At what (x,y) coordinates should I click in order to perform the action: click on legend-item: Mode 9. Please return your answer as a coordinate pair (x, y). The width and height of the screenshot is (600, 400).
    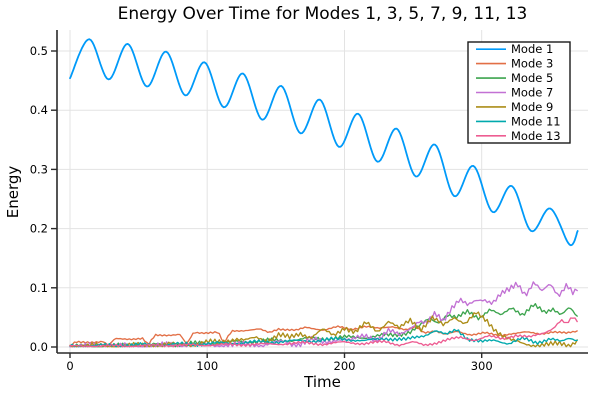
    Looking at the image, I should click on (514, 107).